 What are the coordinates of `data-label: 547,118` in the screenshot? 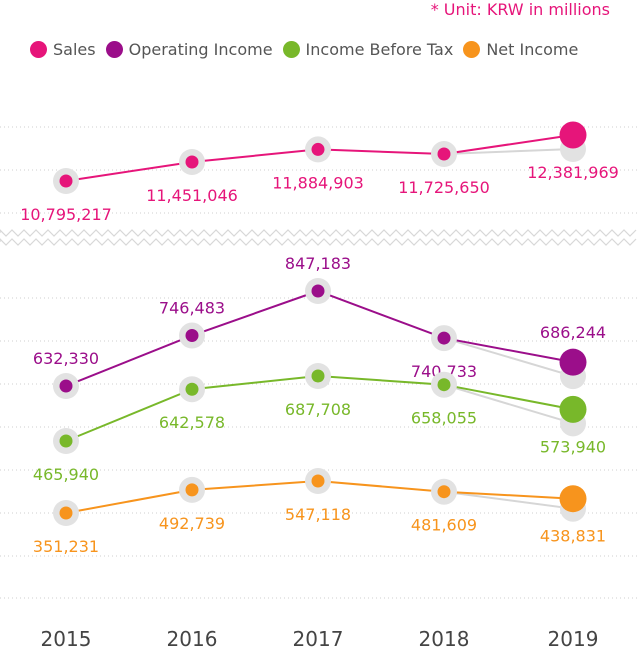 It's located at (318, 514).